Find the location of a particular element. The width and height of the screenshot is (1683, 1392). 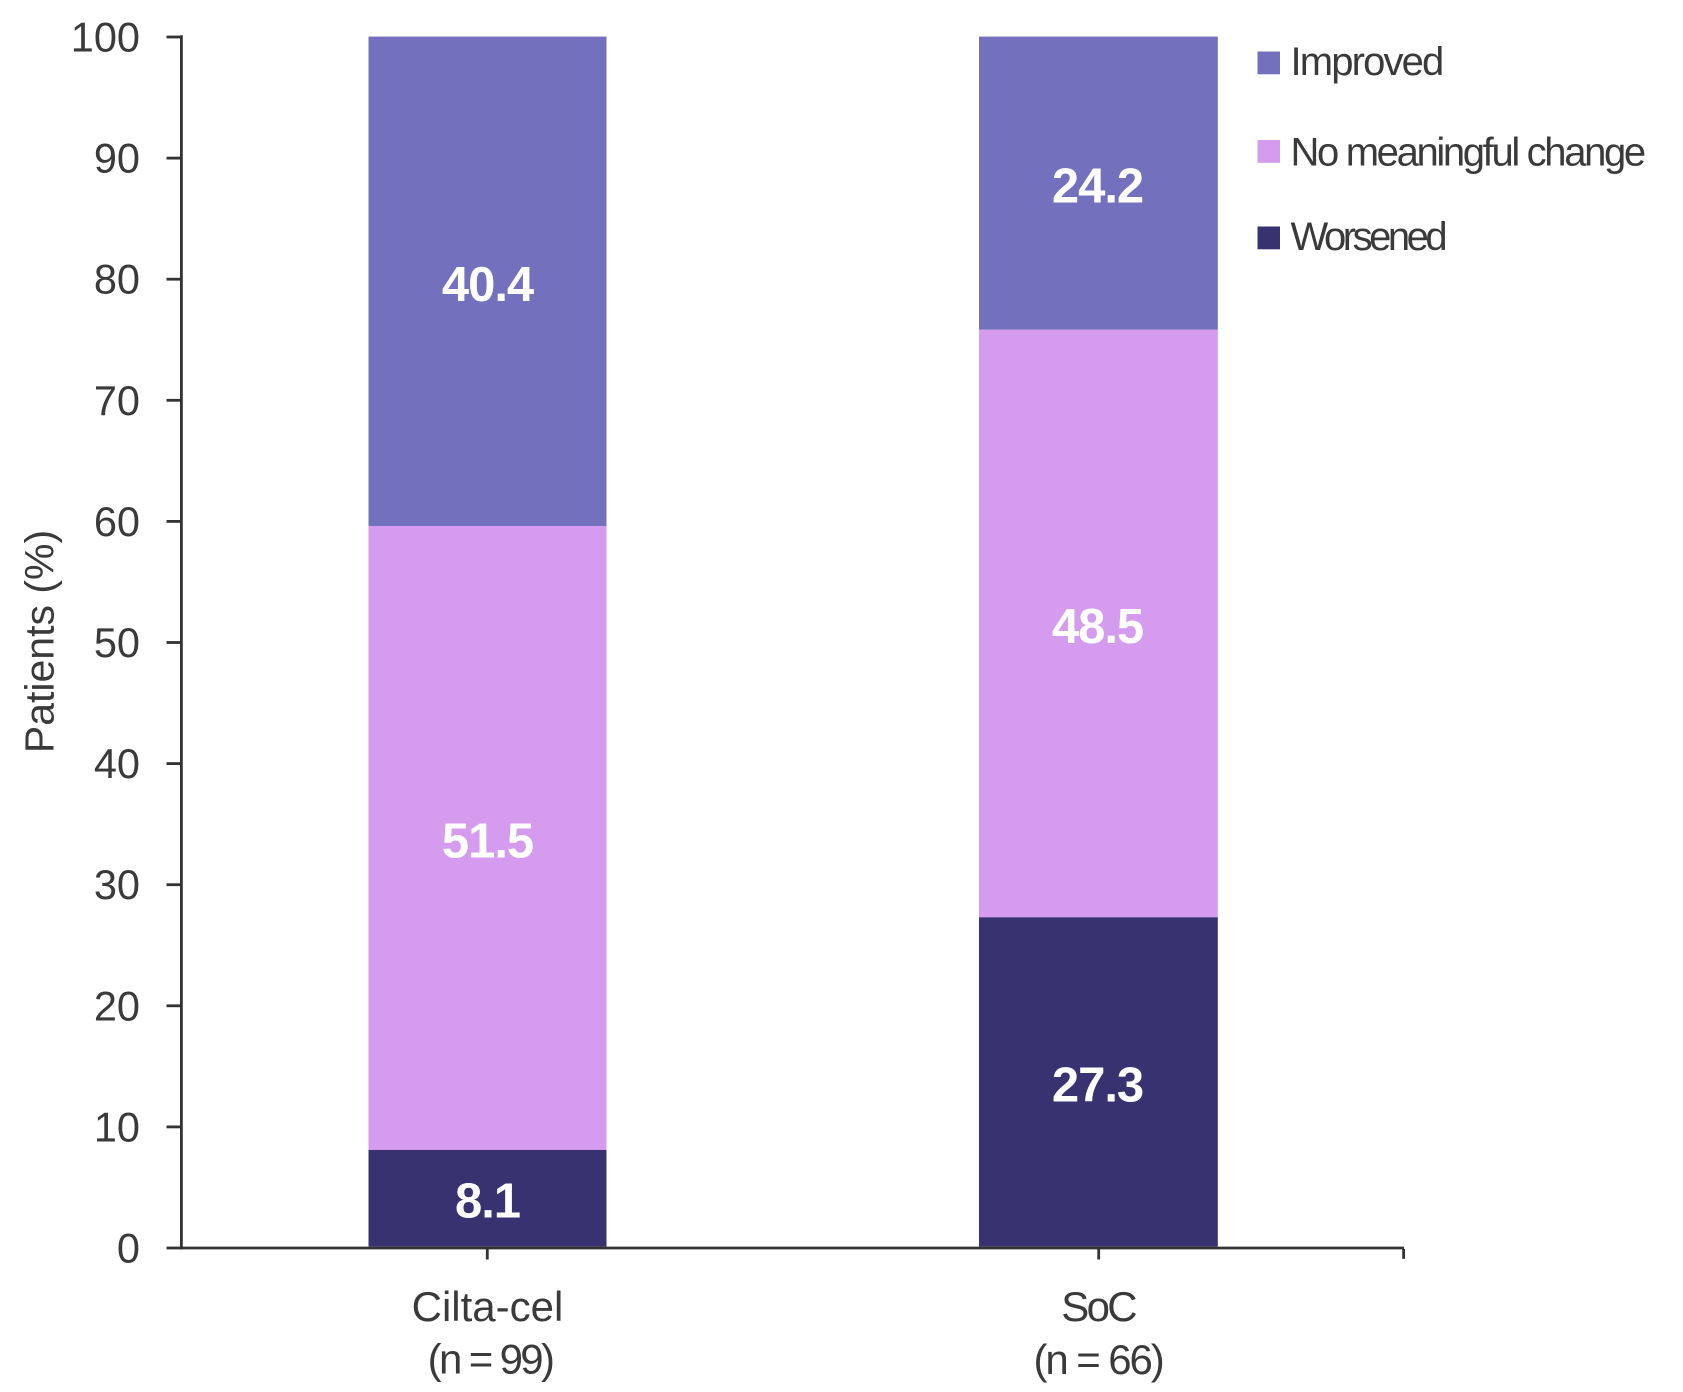

svg-text: 50 is located at coordinates (117, 642).